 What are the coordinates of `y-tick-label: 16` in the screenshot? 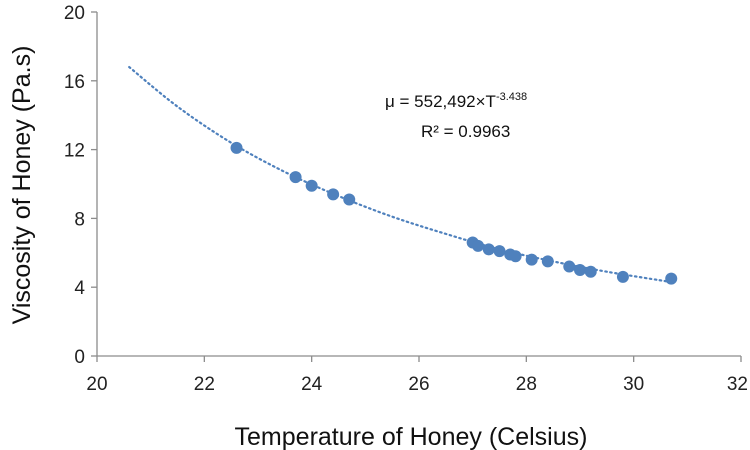 It's located at (74, 82).